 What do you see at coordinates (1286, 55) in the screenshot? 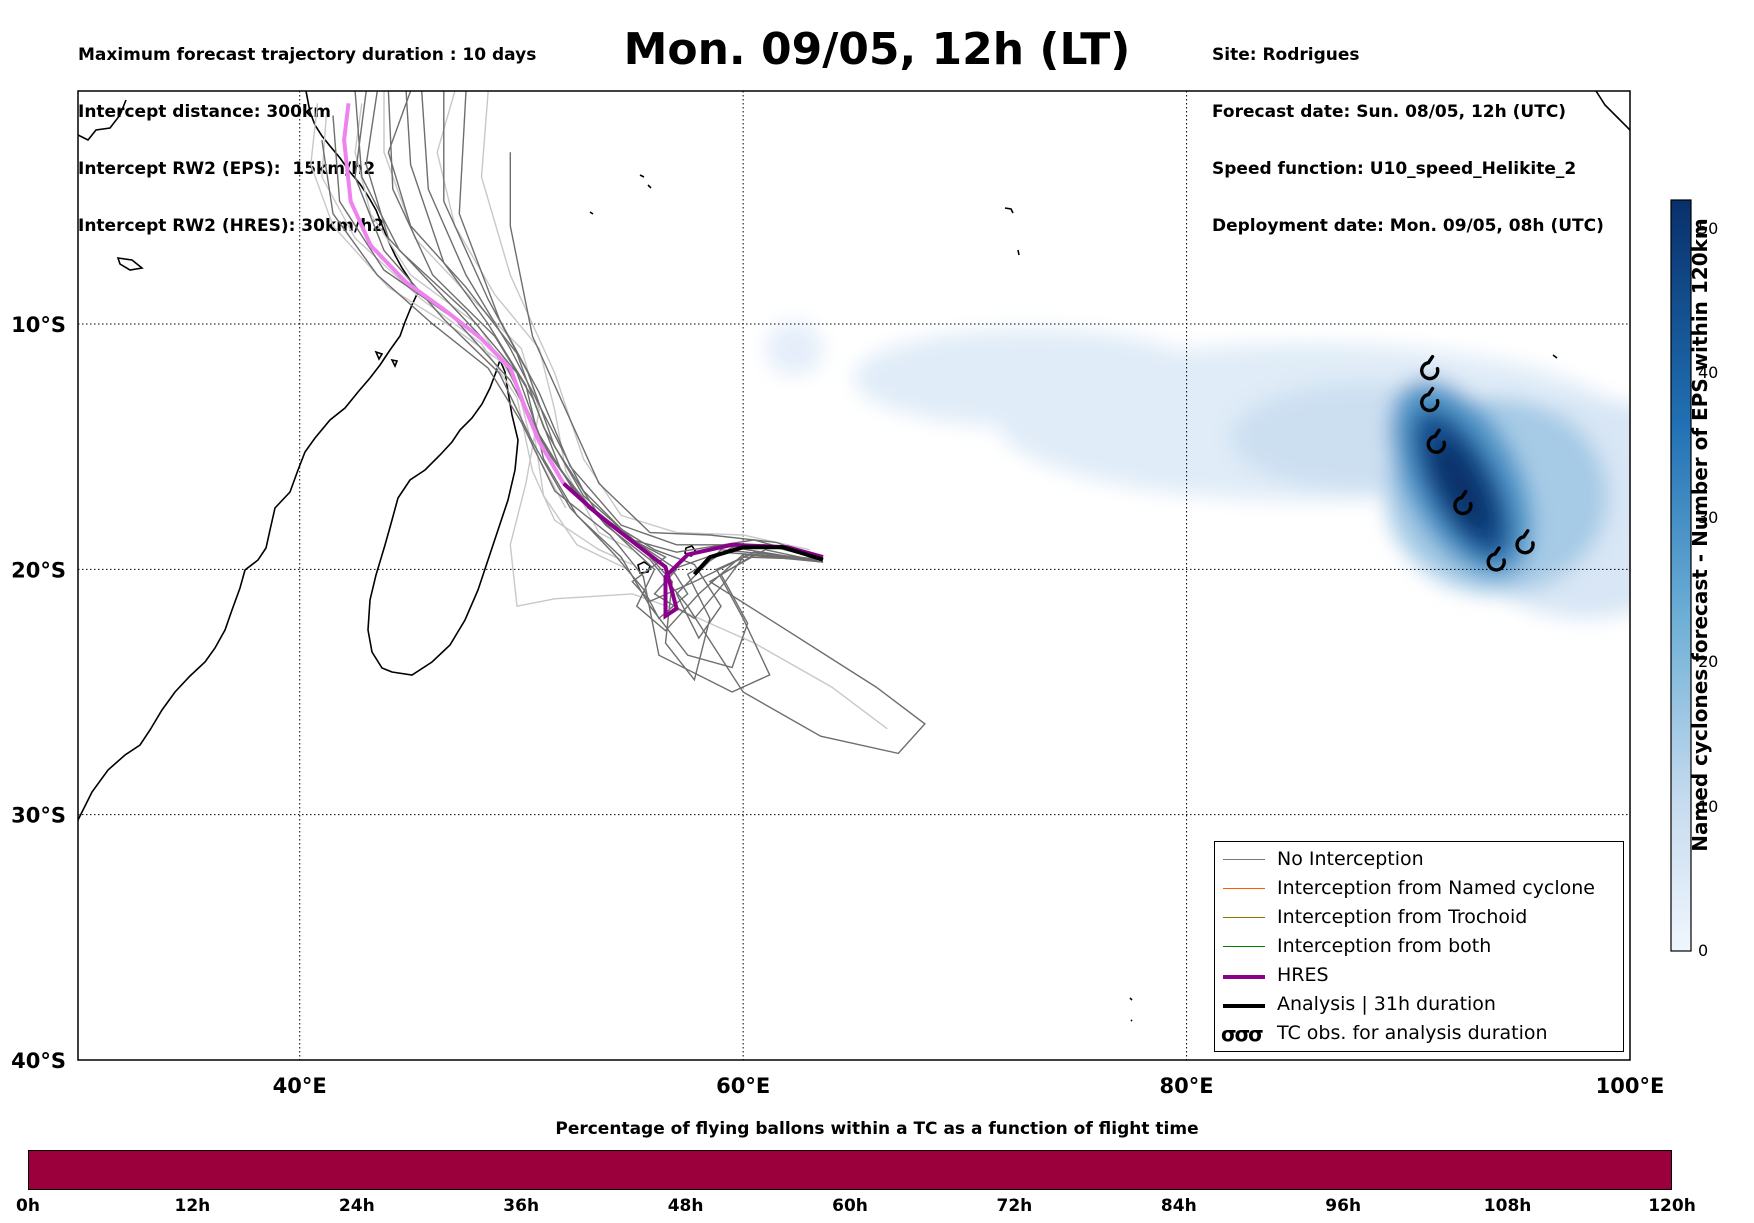
I see `header-right-line: Site: Rodrigues` at bounding box center [1286, 55].